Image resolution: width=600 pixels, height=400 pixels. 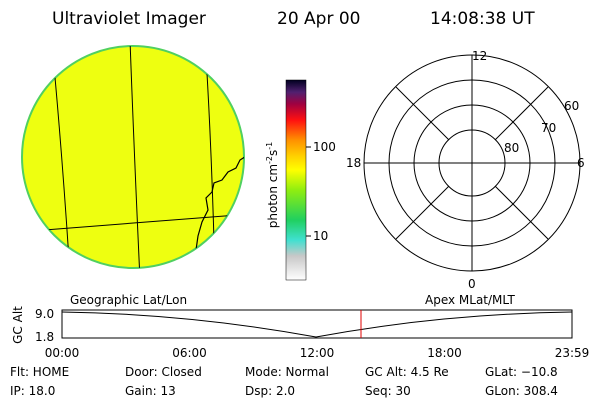 What do you see at coordinates (273, 196) in the screenshot?
I see `label-base: photon cm` at bounding box center [273, 196].